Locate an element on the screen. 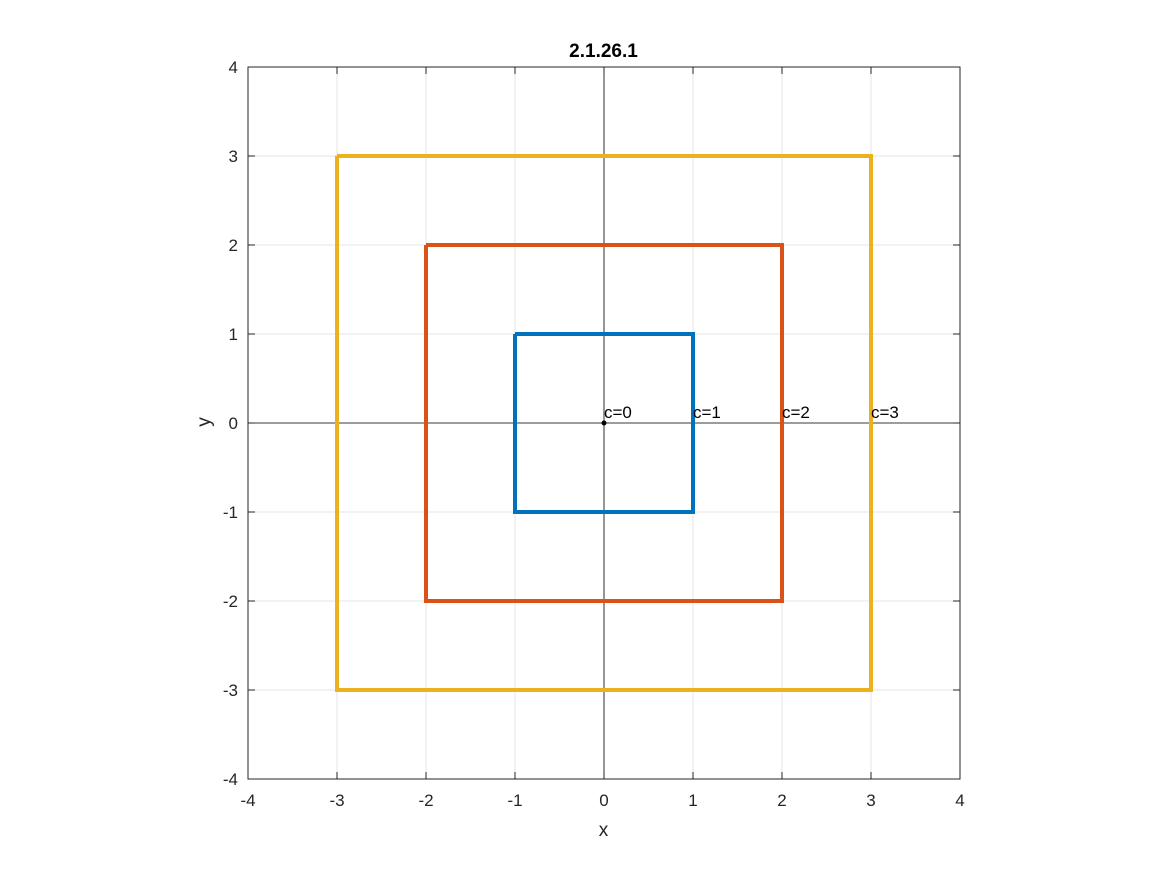  x-tick-label-5: 1 is located at coordinates (692, 800).